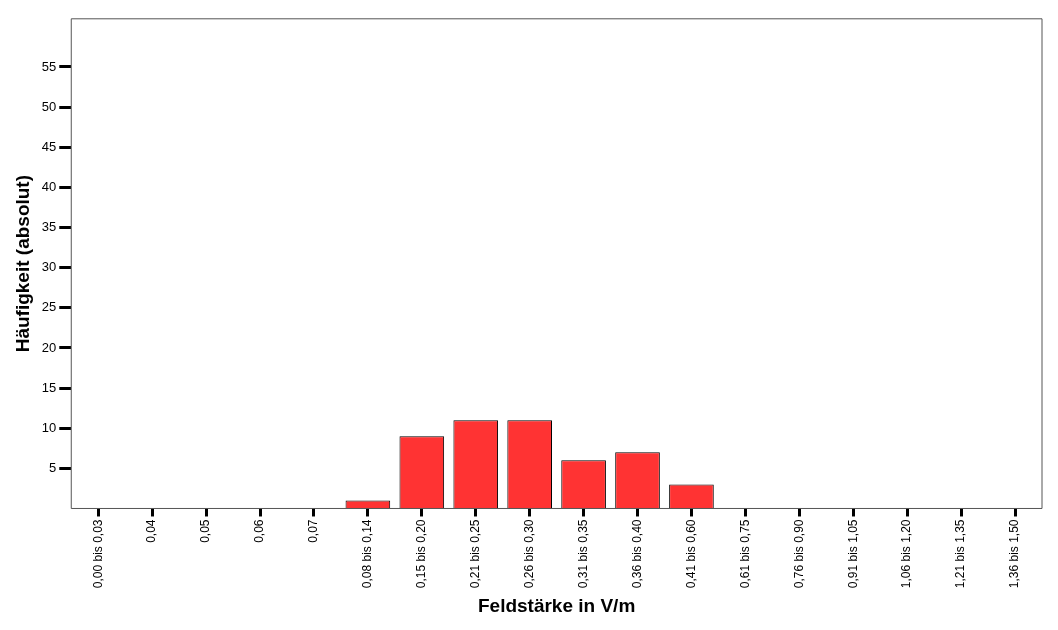  Describe the element at coordinates (960, 554) in the screenshot. I see `x-tick-label: 1,21 bis 1,35` at that location.